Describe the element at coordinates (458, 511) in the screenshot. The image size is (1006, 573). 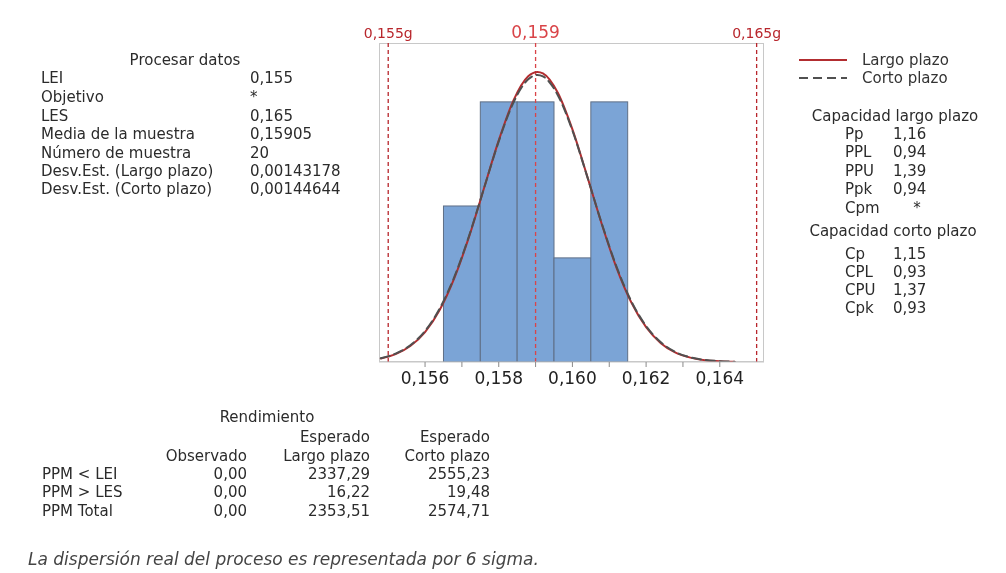
I see `text: 2574,71` at that location.